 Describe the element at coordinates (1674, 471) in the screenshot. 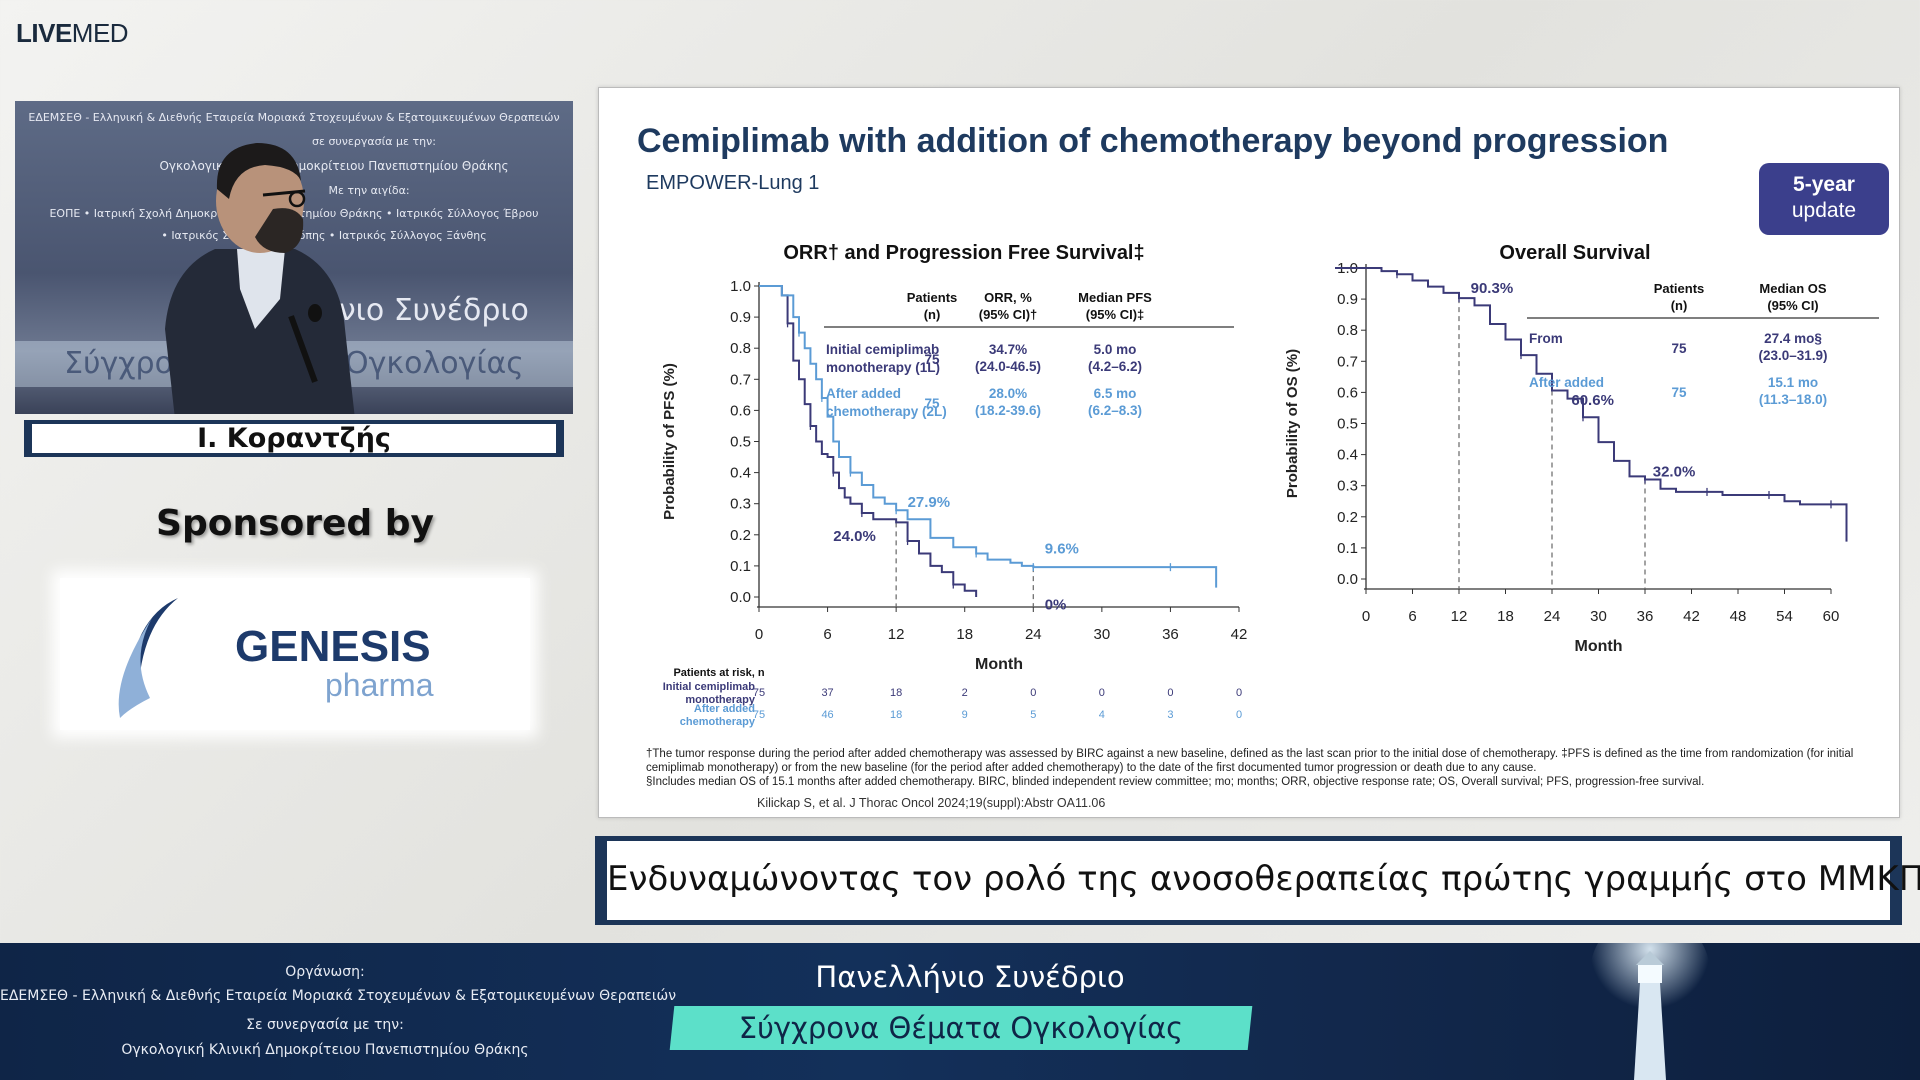

I see `data-label: 32.0%` at that location.